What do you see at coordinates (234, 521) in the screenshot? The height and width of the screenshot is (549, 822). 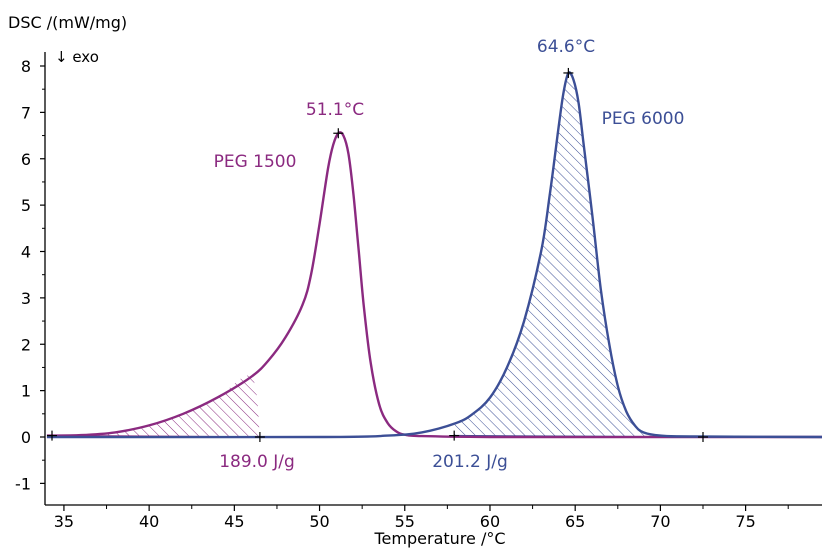 I see `x-tick-label: 45` at bounding box center [234, 521].